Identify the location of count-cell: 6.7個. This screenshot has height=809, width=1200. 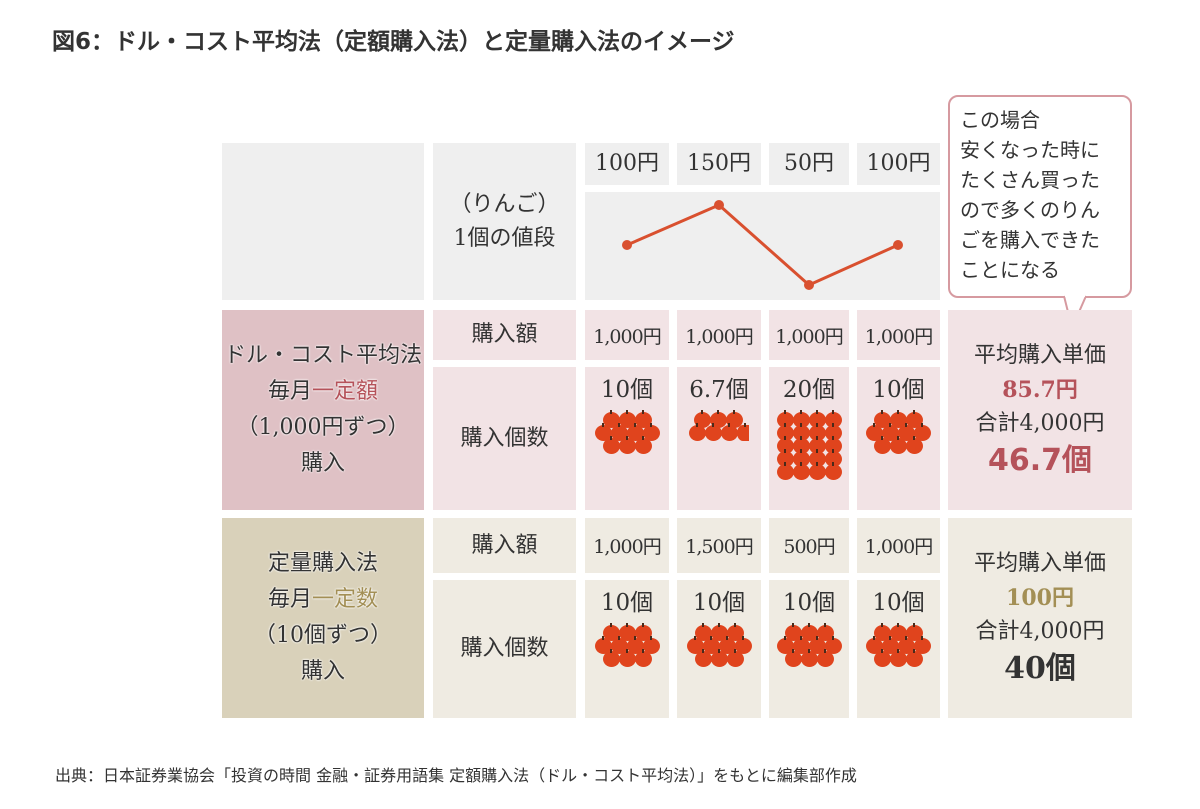
(719, 438).